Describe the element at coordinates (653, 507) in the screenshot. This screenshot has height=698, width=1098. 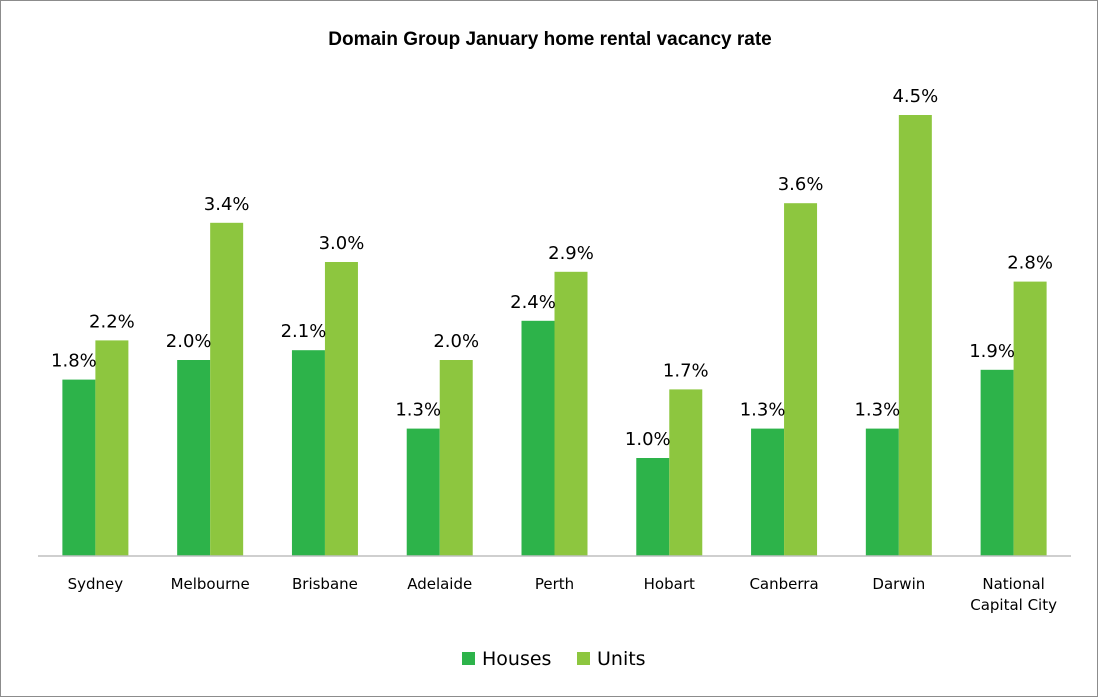
I see `bar-houses-hobart` at that location.